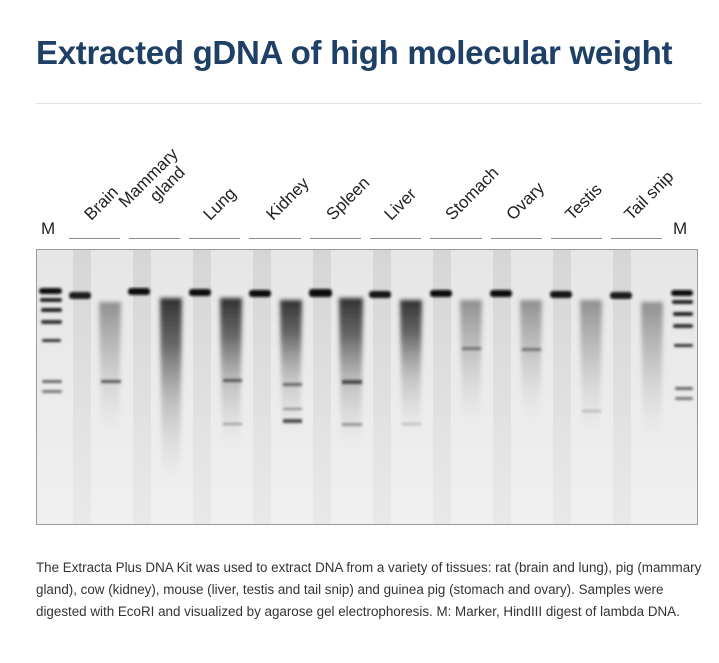 The image size is (719, 663). What do you see at coordinates (94, 238) in the screenshot?
I see `lane-underline-brain` at bounding box center [94, 238].